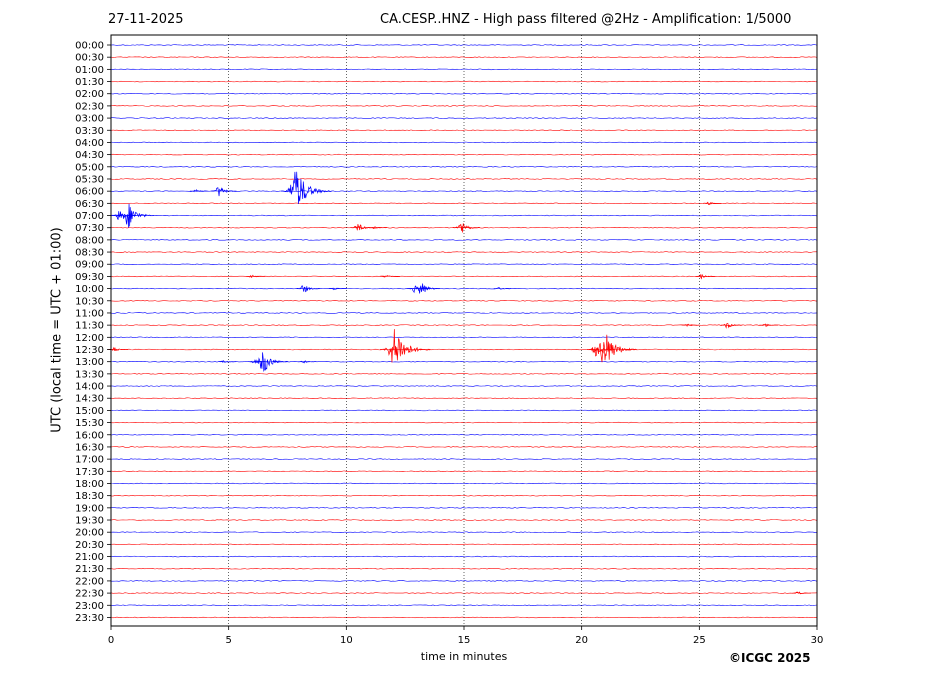 Image resolution: width=927 pixels, height=696 pixels. I want to click on x-tick-label: 15, so click(464, 640).